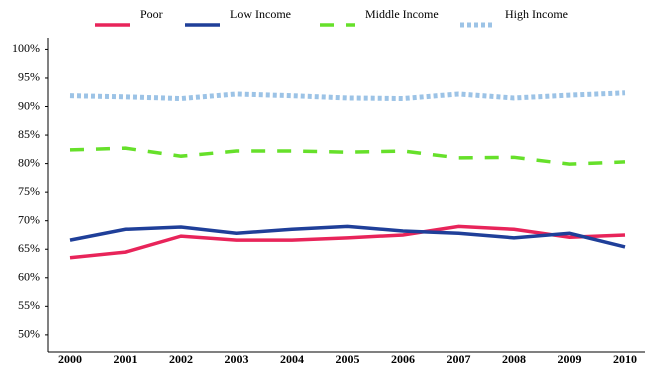 The width and height of the screenshot is (660, 372). What do you see at coordinates (403, 359) in the screenshot?
I see `x-tick-label: 2006` at bounding box center [403, 359].